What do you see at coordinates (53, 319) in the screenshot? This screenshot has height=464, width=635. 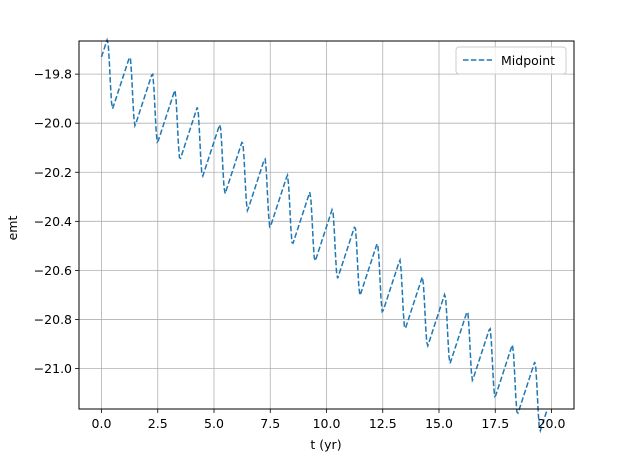 I see `y-tick-label: −20.8` at bounding box center [53, 319].